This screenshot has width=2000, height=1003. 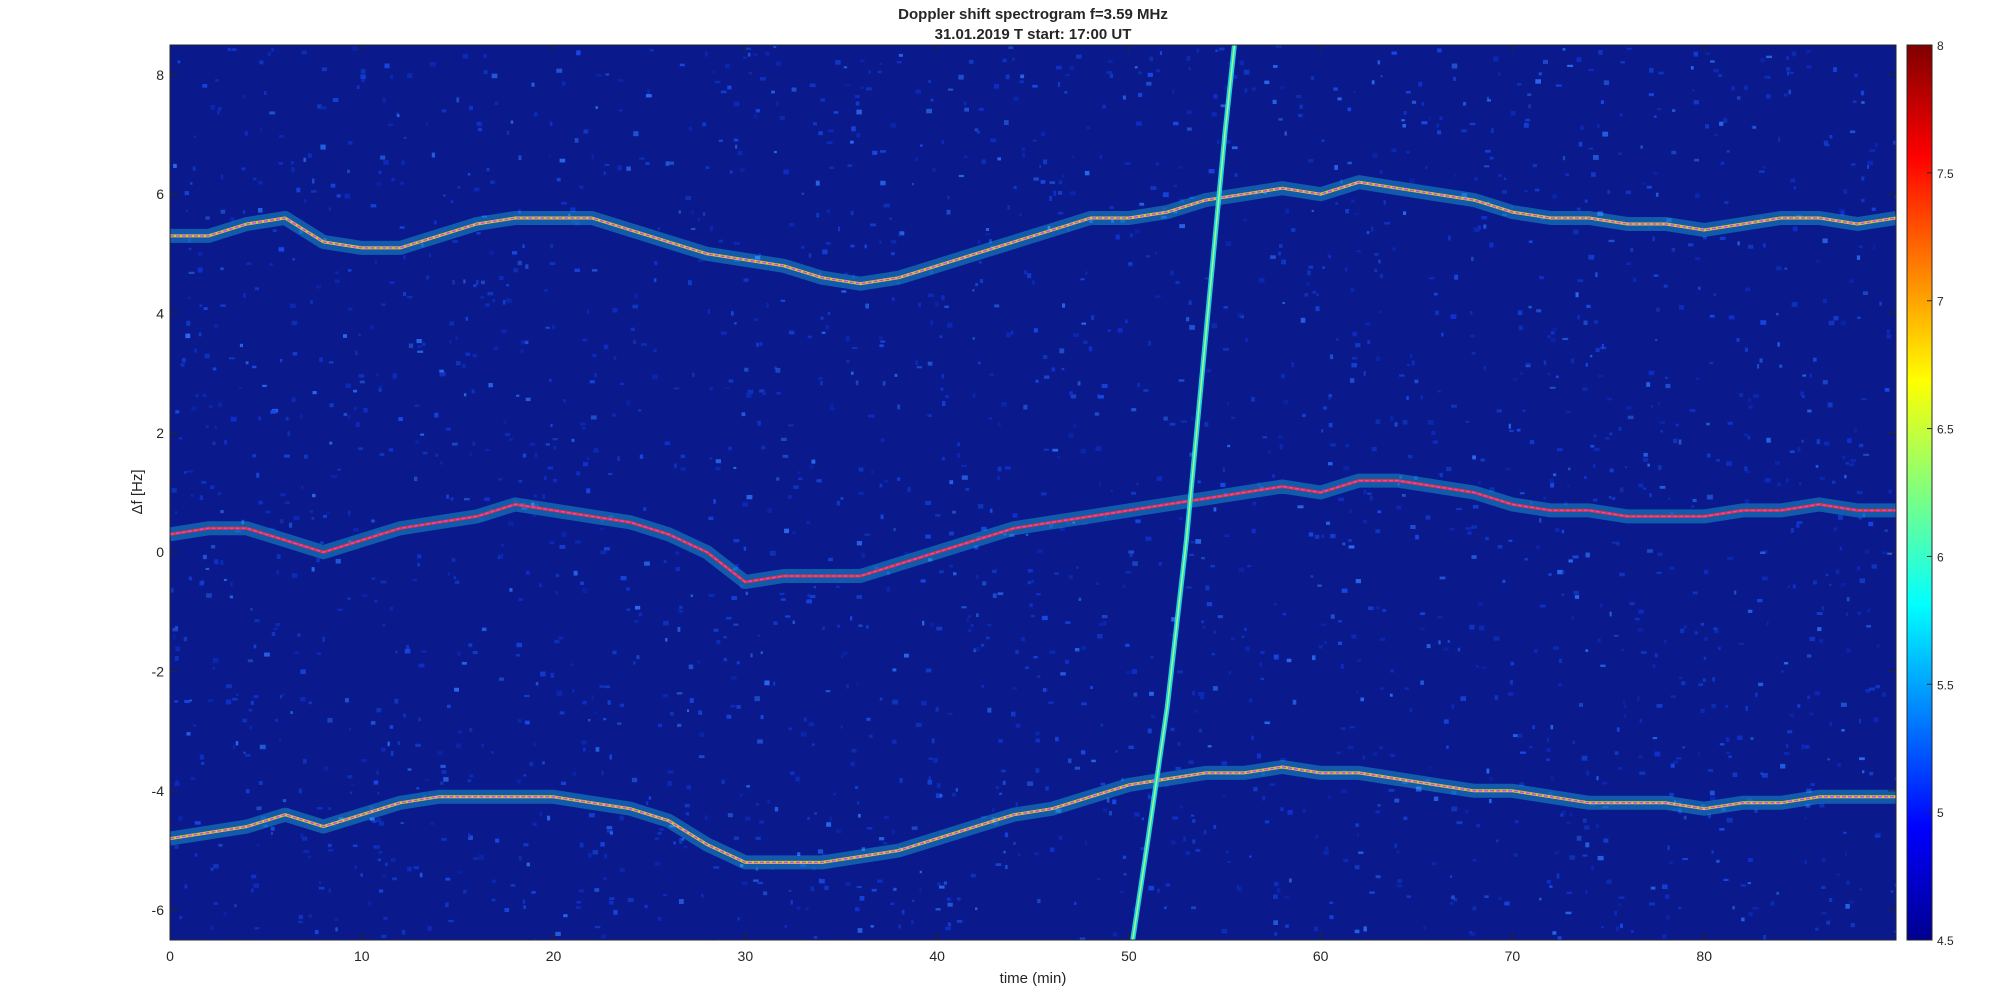 I want to click on colorbar-tick-label: 7, so click(x=1940, y=302).